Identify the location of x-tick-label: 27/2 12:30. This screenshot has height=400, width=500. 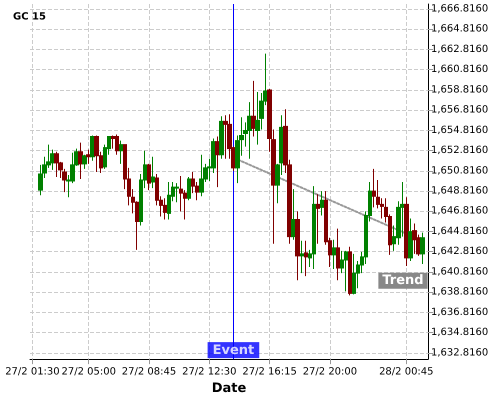
(209, 372).